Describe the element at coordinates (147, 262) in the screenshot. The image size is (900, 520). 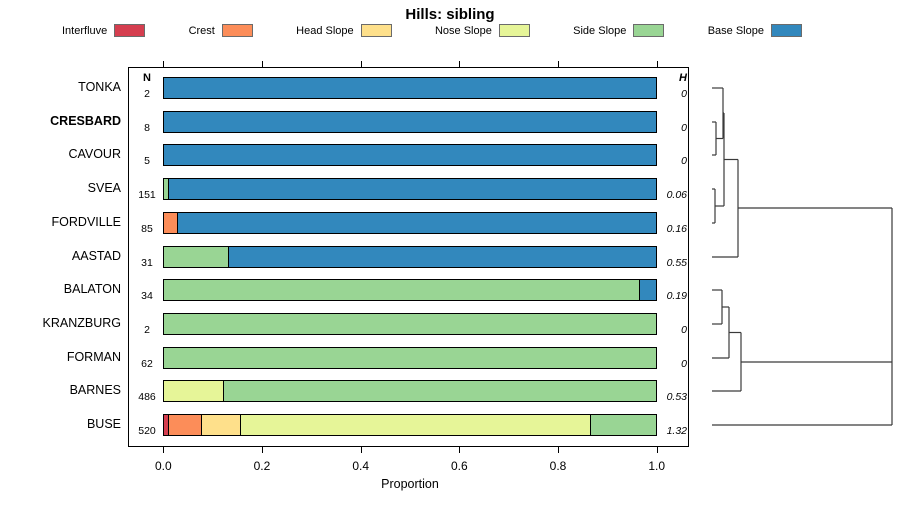
I see `row-n-value: 31` at that location.